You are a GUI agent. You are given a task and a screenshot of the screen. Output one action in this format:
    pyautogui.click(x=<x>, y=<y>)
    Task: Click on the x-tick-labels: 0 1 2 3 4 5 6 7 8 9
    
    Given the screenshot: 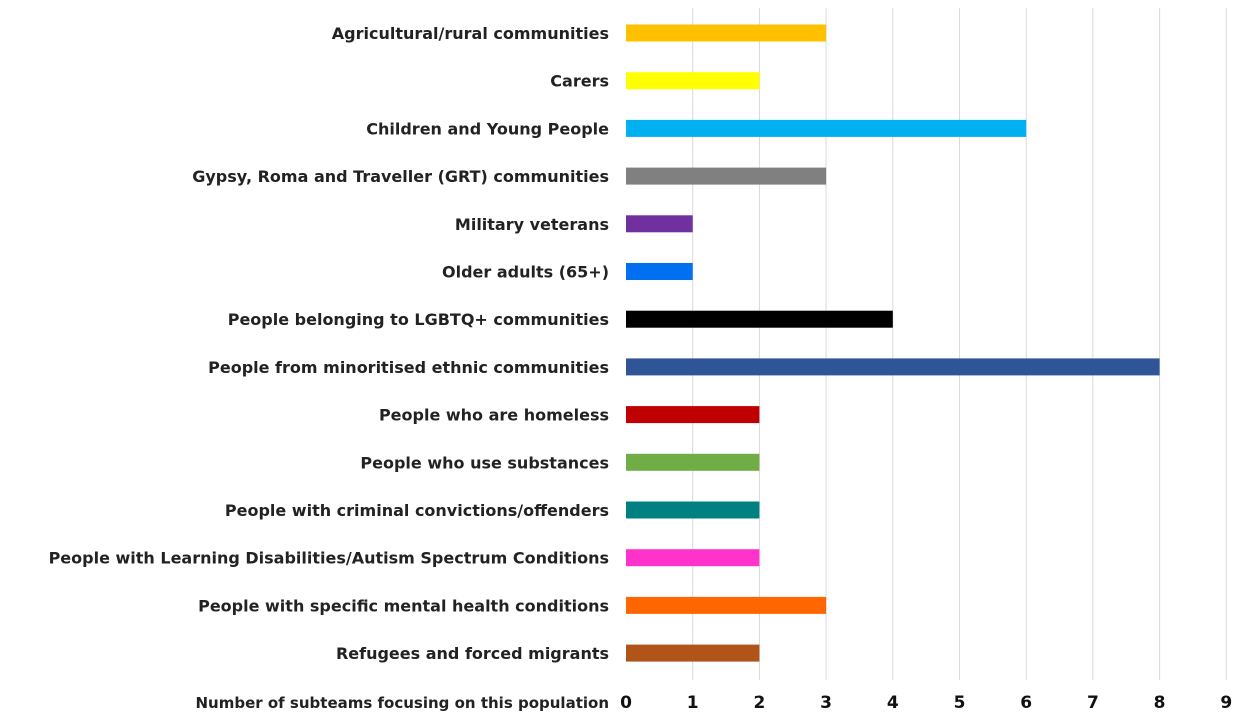 What is the action you would take?
    pyautogui.click(x=926, y=702)
    